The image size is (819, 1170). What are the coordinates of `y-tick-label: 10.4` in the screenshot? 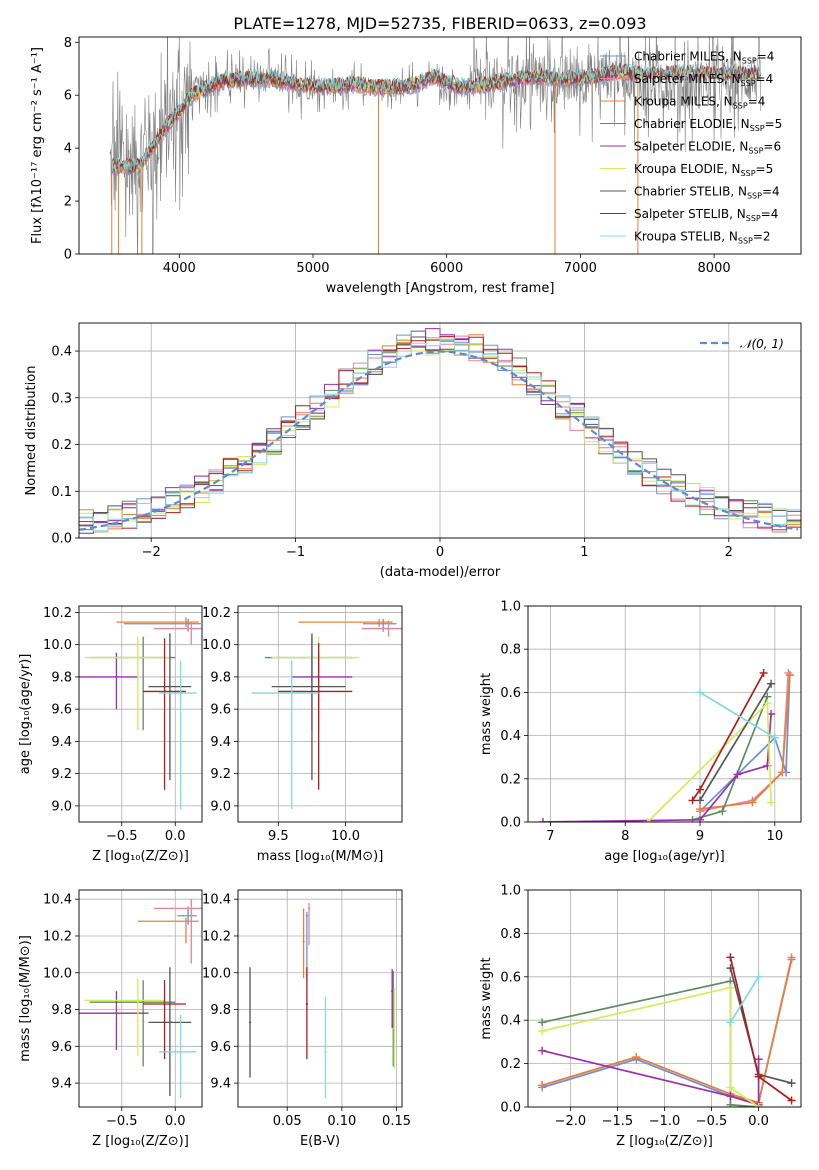 It's located at (57, 900).